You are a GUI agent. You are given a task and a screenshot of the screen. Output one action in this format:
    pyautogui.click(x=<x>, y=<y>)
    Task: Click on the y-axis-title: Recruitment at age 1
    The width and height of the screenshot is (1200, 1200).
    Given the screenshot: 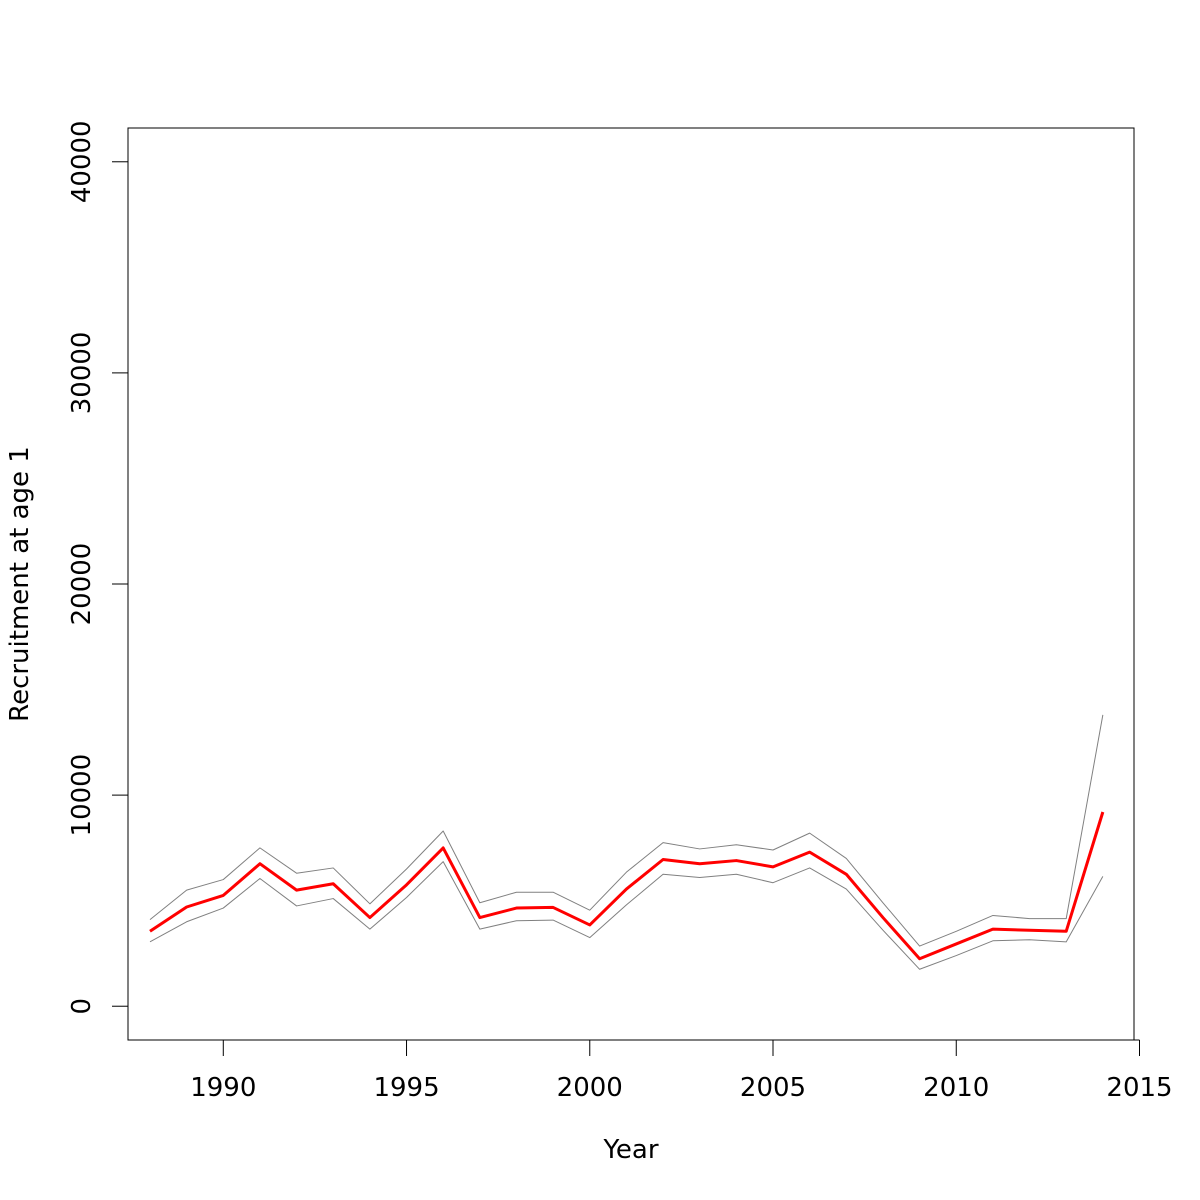 What is the action you would take?
    pyautogui.click(x=20, y=584)
    